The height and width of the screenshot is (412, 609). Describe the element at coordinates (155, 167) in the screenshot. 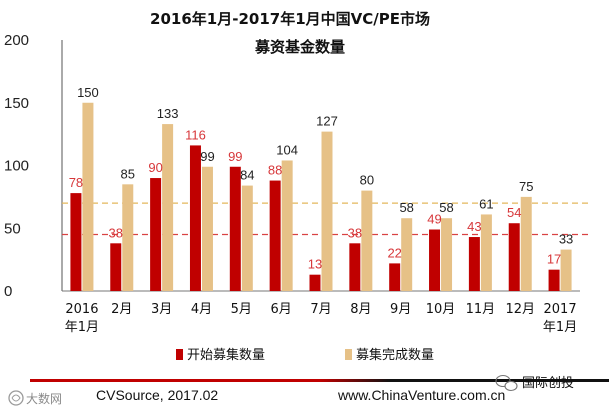

I see `data-label-start: 90` at that location.